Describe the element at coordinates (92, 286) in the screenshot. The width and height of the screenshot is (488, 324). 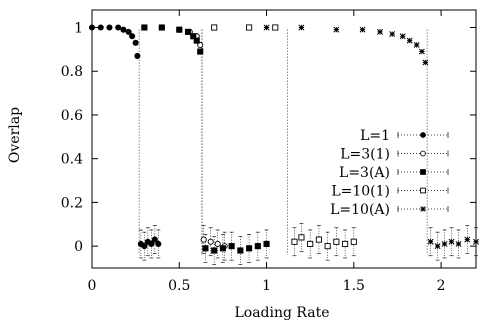
I see `x-tick-label: 0` at that location.